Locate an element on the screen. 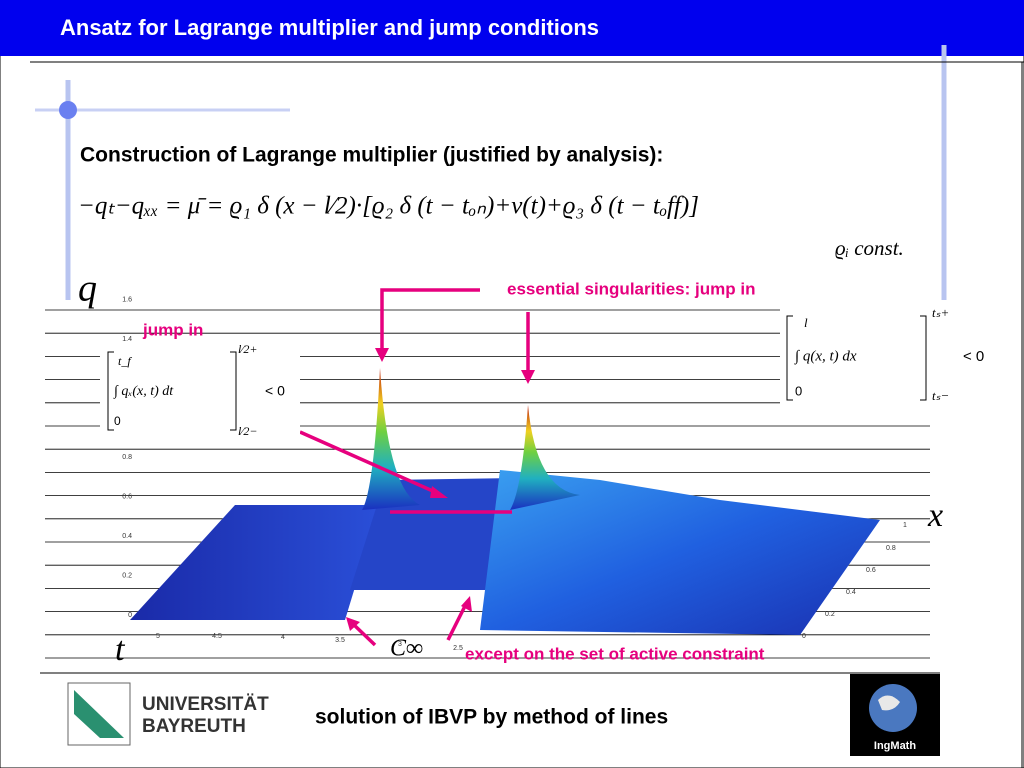  q-tick-label: 1.6 is located at coordinates (127, 300).